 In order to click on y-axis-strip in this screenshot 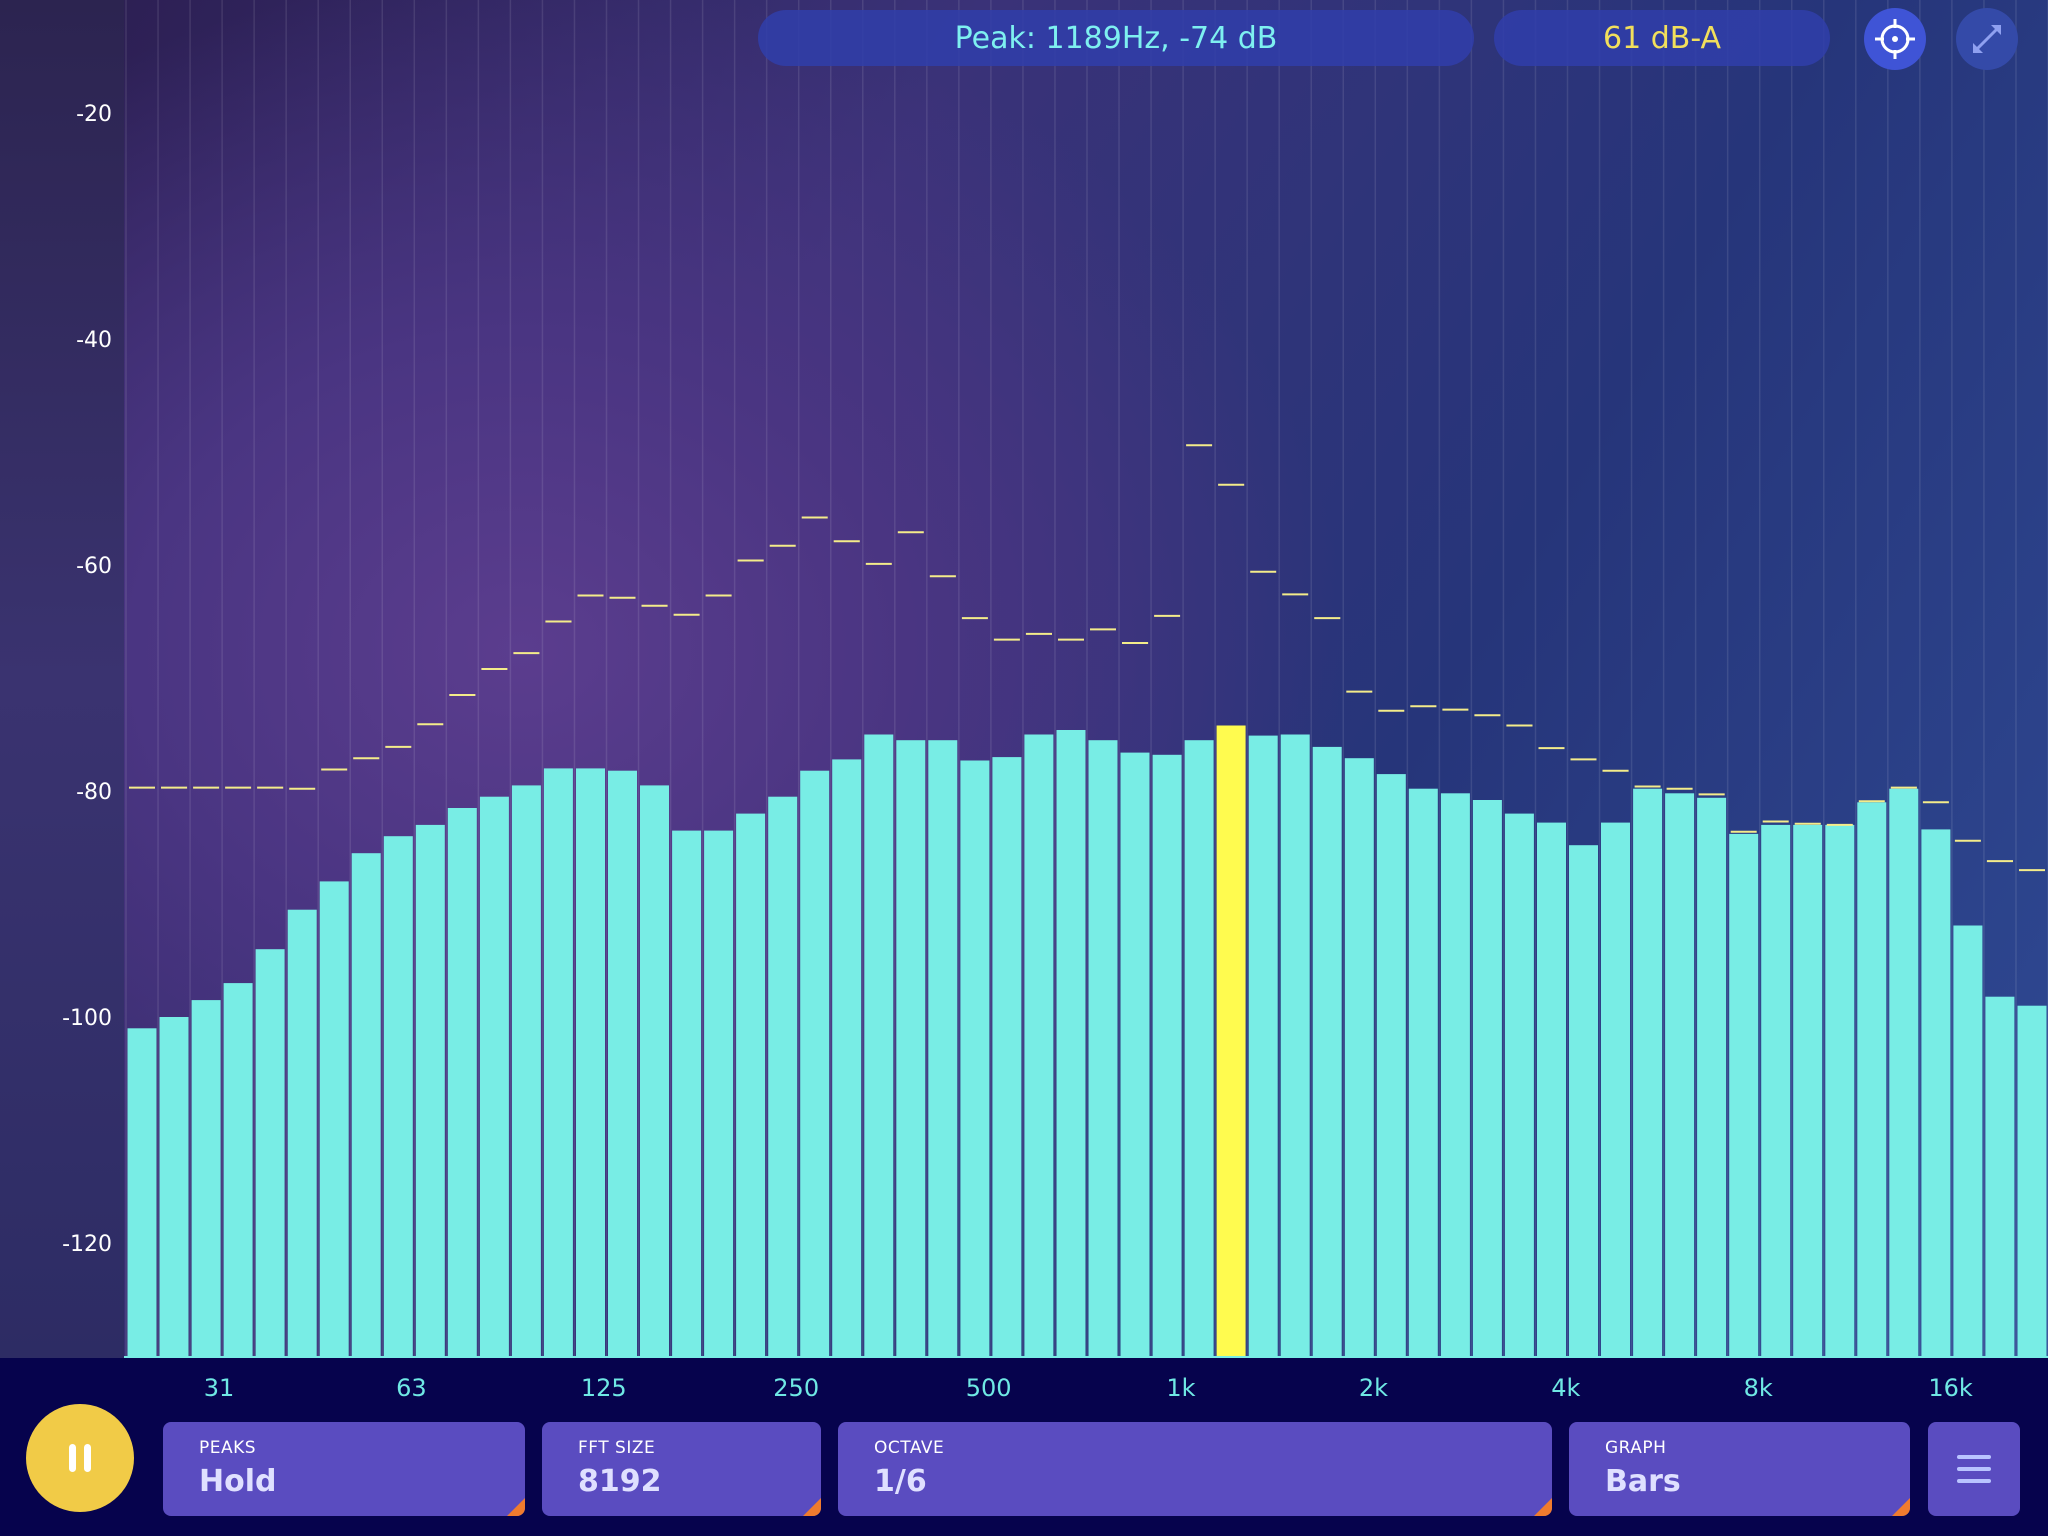, I will do `click(62, 679)`.